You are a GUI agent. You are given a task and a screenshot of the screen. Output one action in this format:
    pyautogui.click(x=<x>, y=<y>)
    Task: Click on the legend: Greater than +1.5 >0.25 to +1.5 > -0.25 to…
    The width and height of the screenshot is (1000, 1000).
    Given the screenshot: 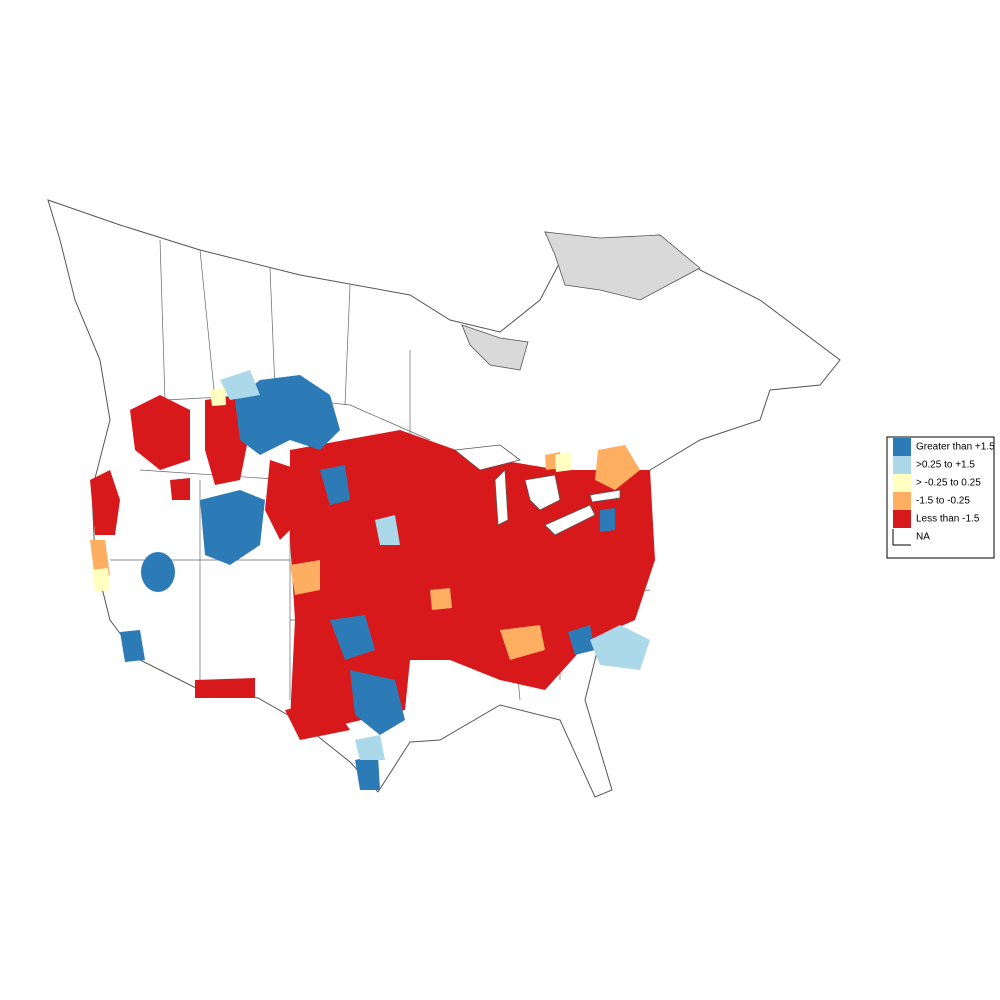 What is the action you would take?
    pyautogui.click(x=940, y=497)
    